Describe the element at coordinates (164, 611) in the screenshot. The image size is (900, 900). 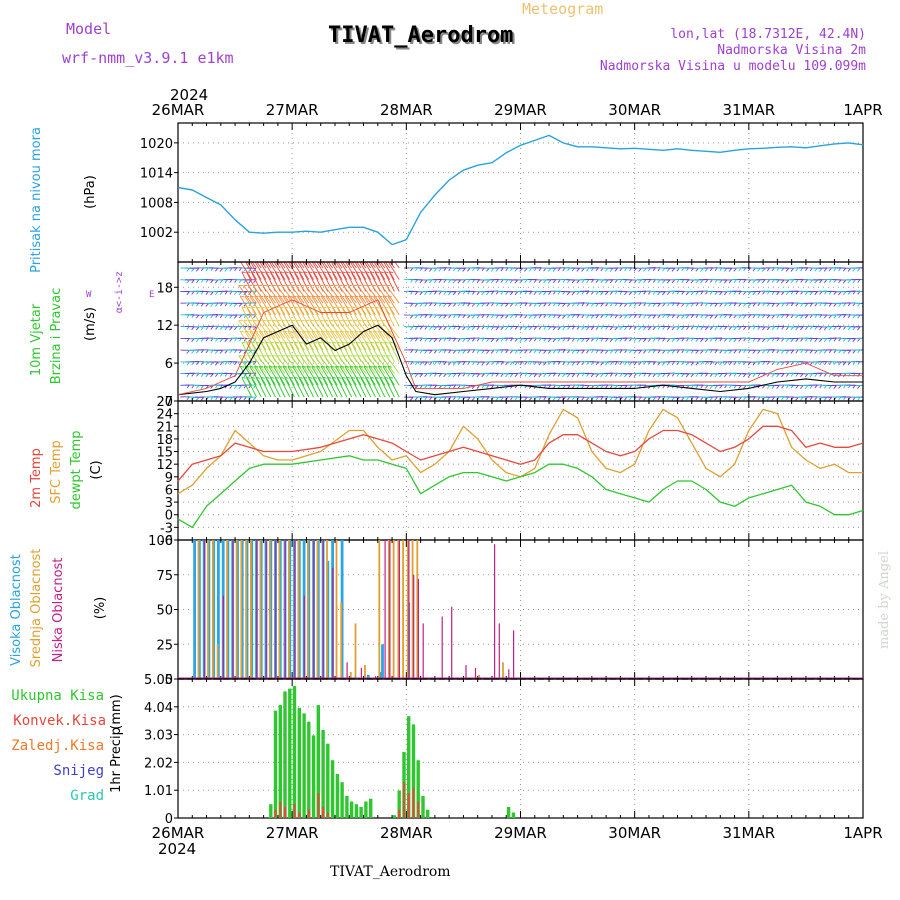
I see `y-tick-label: 50` at that location.